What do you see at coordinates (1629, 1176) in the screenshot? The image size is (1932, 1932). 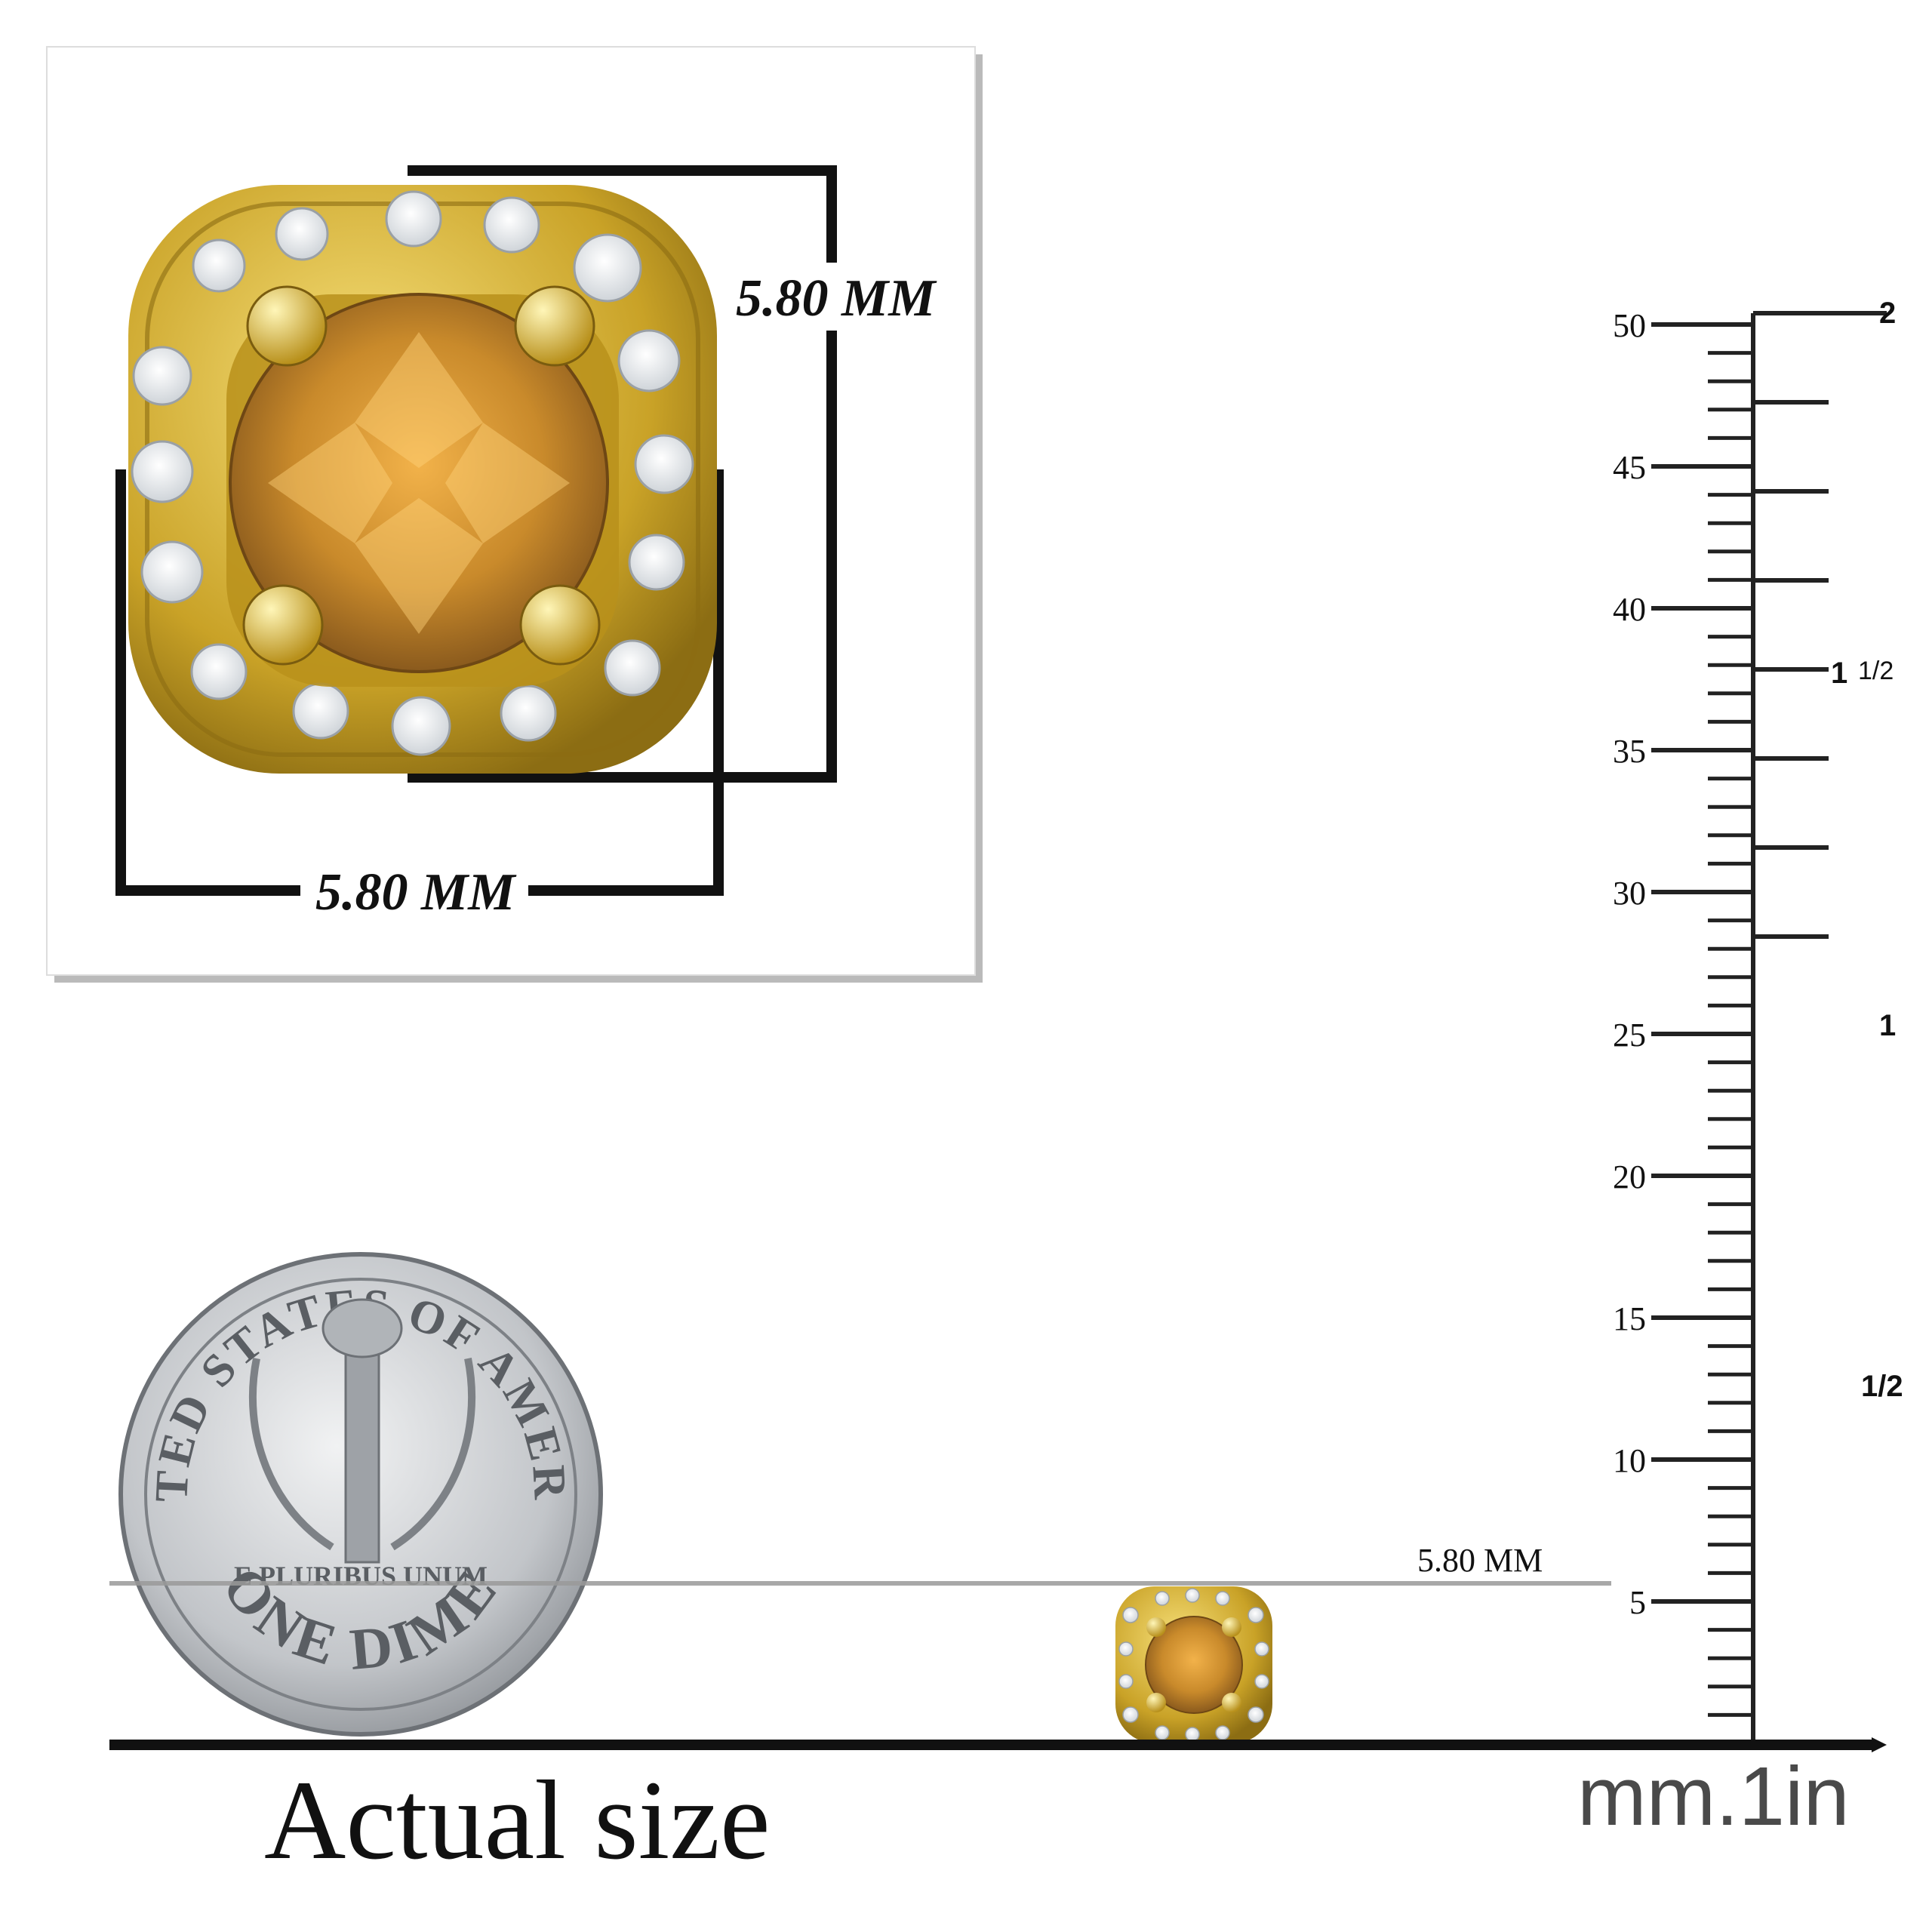 I see `ruler-mm-label: 20` at bounding box center [1629, 1176].